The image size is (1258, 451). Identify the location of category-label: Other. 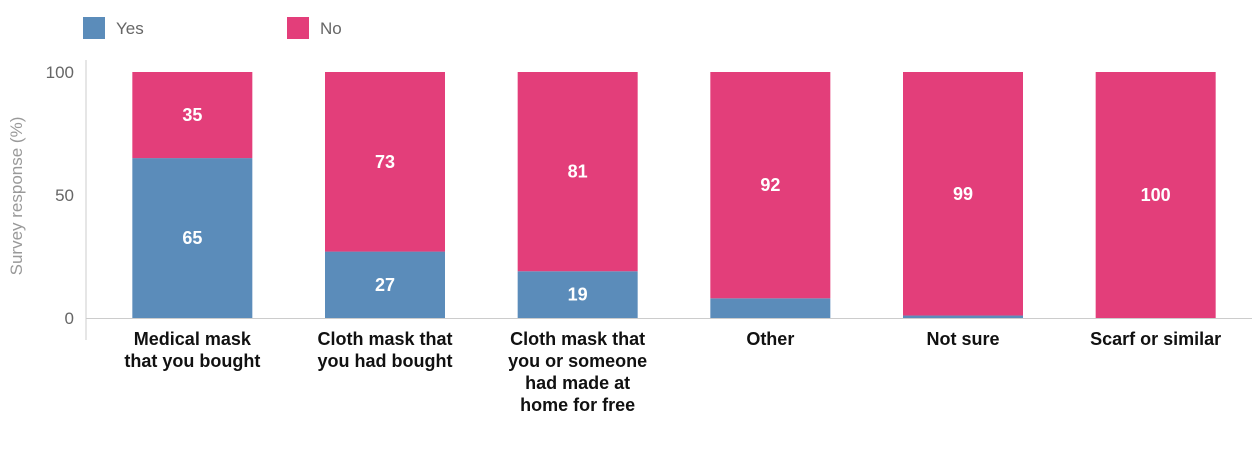
(770, 339).